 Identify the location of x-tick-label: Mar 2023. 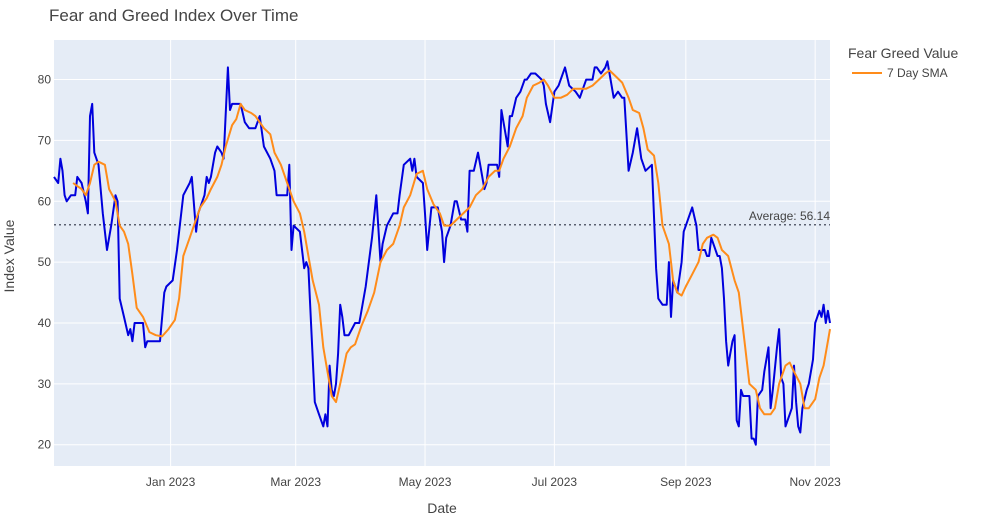
(295, 482).